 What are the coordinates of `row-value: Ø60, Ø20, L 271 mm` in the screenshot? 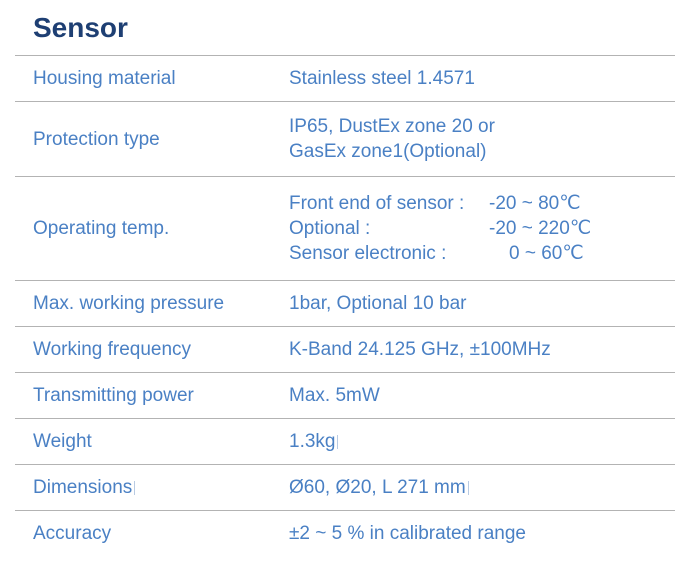 It's located at (377, 487).